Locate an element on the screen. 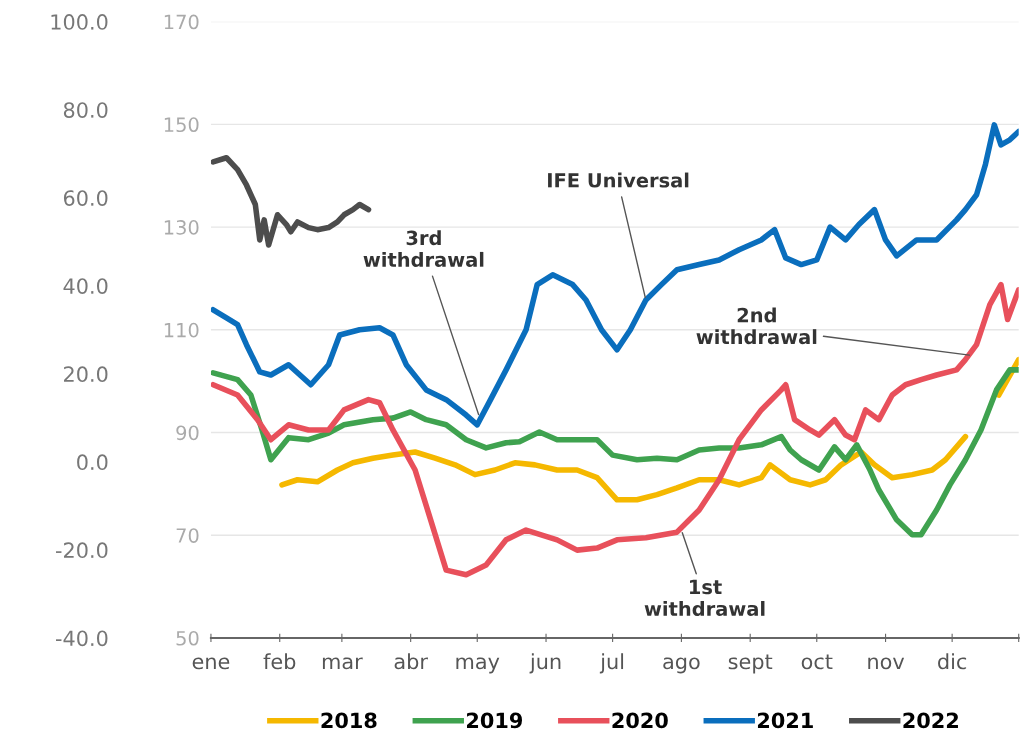  x-tick-label: may is located at coordinates (478, 665).